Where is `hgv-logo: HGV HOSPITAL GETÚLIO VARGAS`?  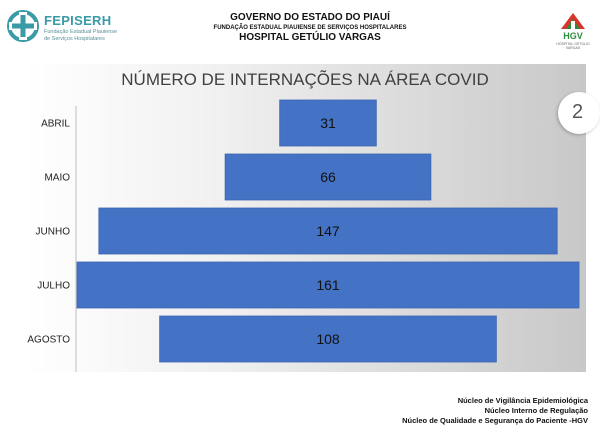
hgv-logo: HGV HOSPITAL GETÚLIO VARGAS is located at coordinates (573, 29).